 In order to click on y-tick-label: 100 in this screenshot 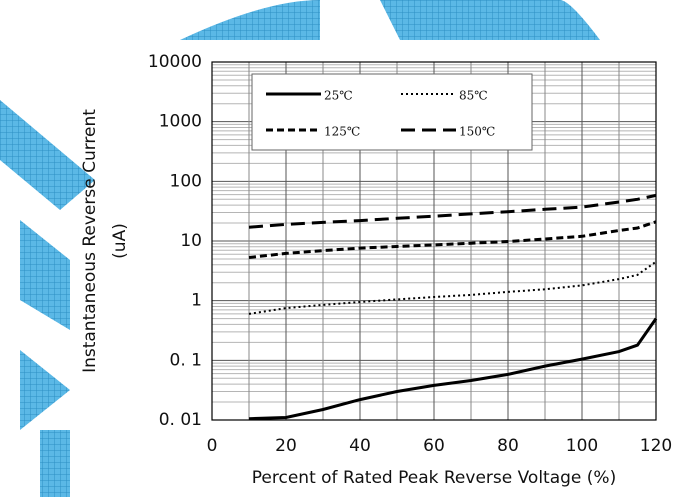, I will do `click(186, 181)`.